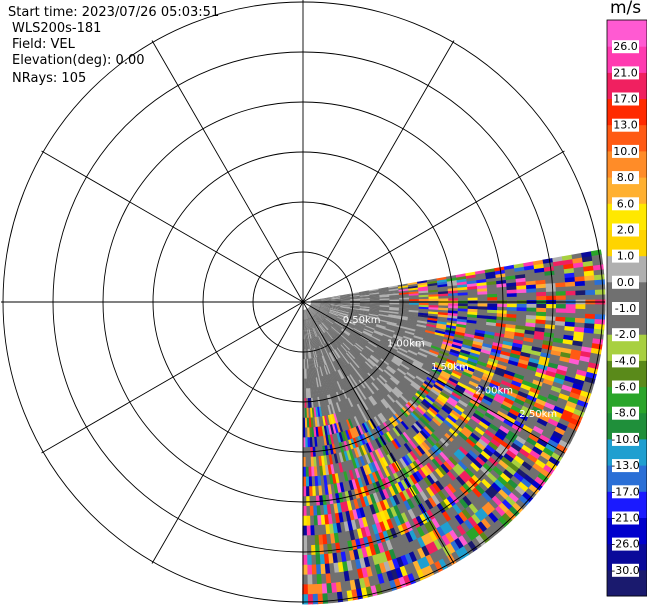 Image resolution: width=647 pixels, height=607 pixels. What do you see at coordinates (625, 334) in the screenshot?
I see `colorbar-tick-label: -2.0` at bounding box center [625, 334].